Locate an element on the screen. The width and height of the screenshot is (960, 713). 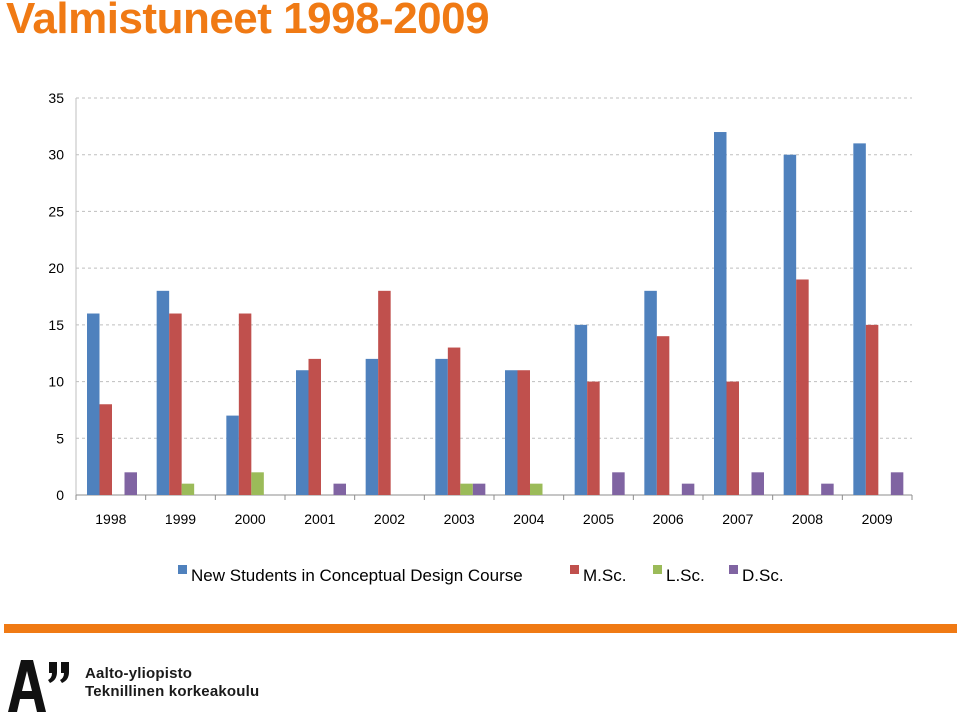
x-tick-label: 1999 is located at coordinates (180, 519).